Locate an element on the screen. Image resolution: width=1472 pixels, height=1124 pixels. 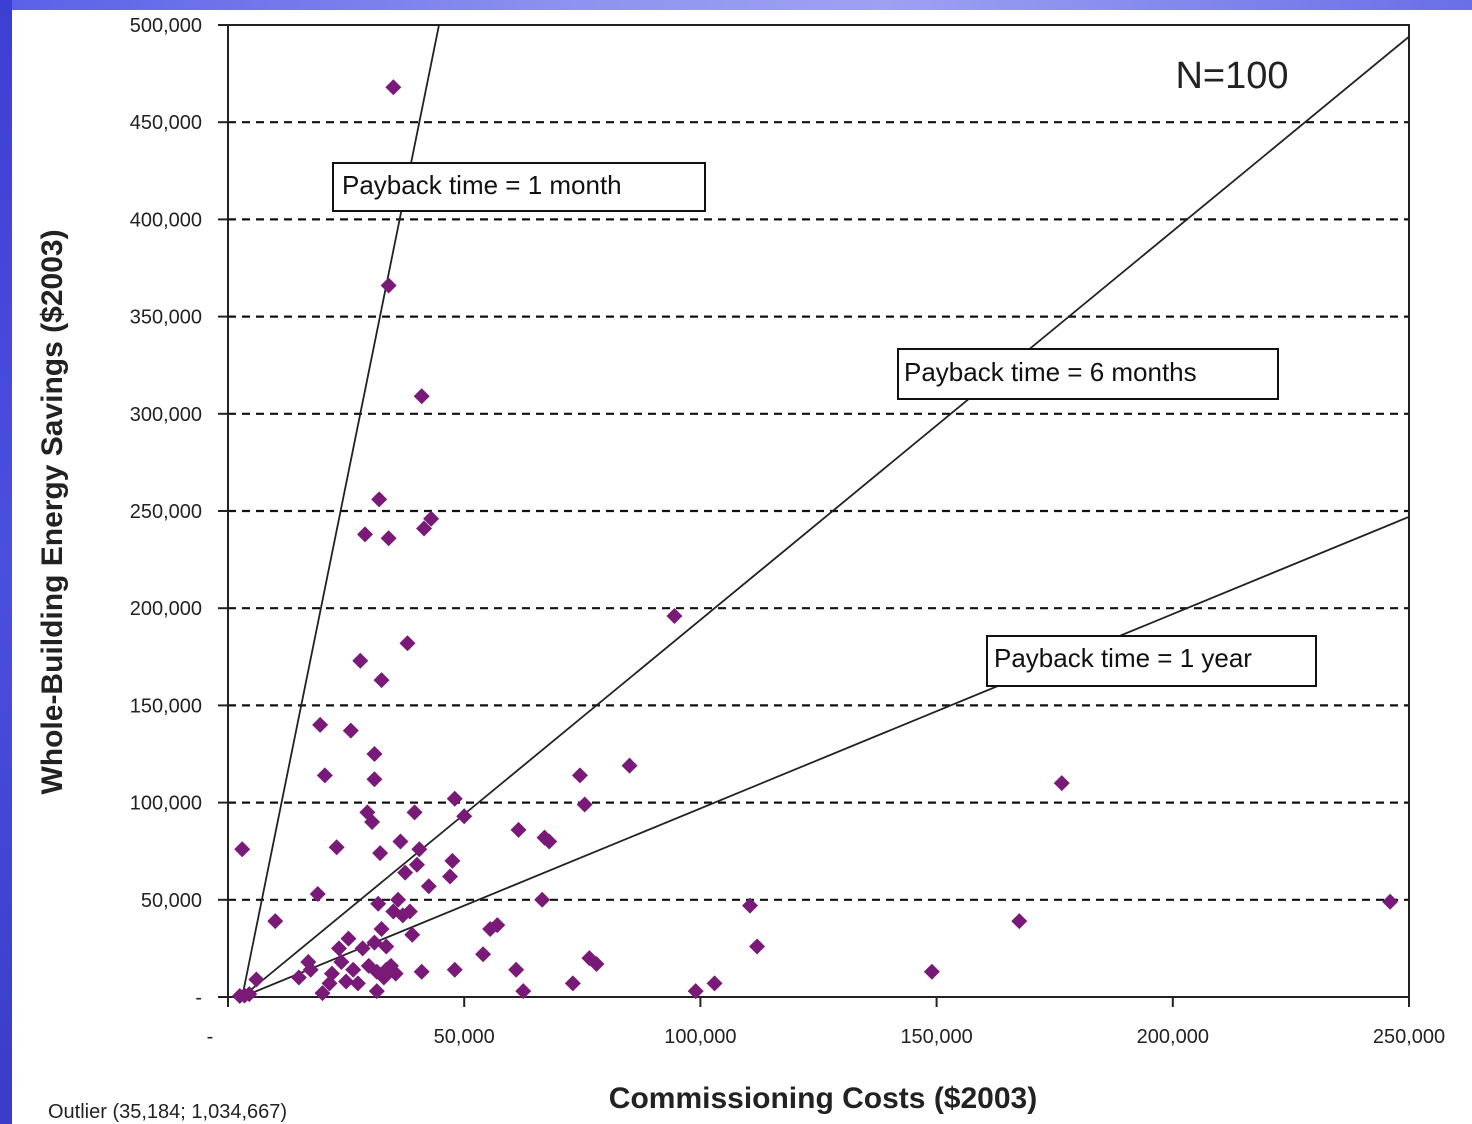
y-tick-label: - is located at coordinates (198, 998).